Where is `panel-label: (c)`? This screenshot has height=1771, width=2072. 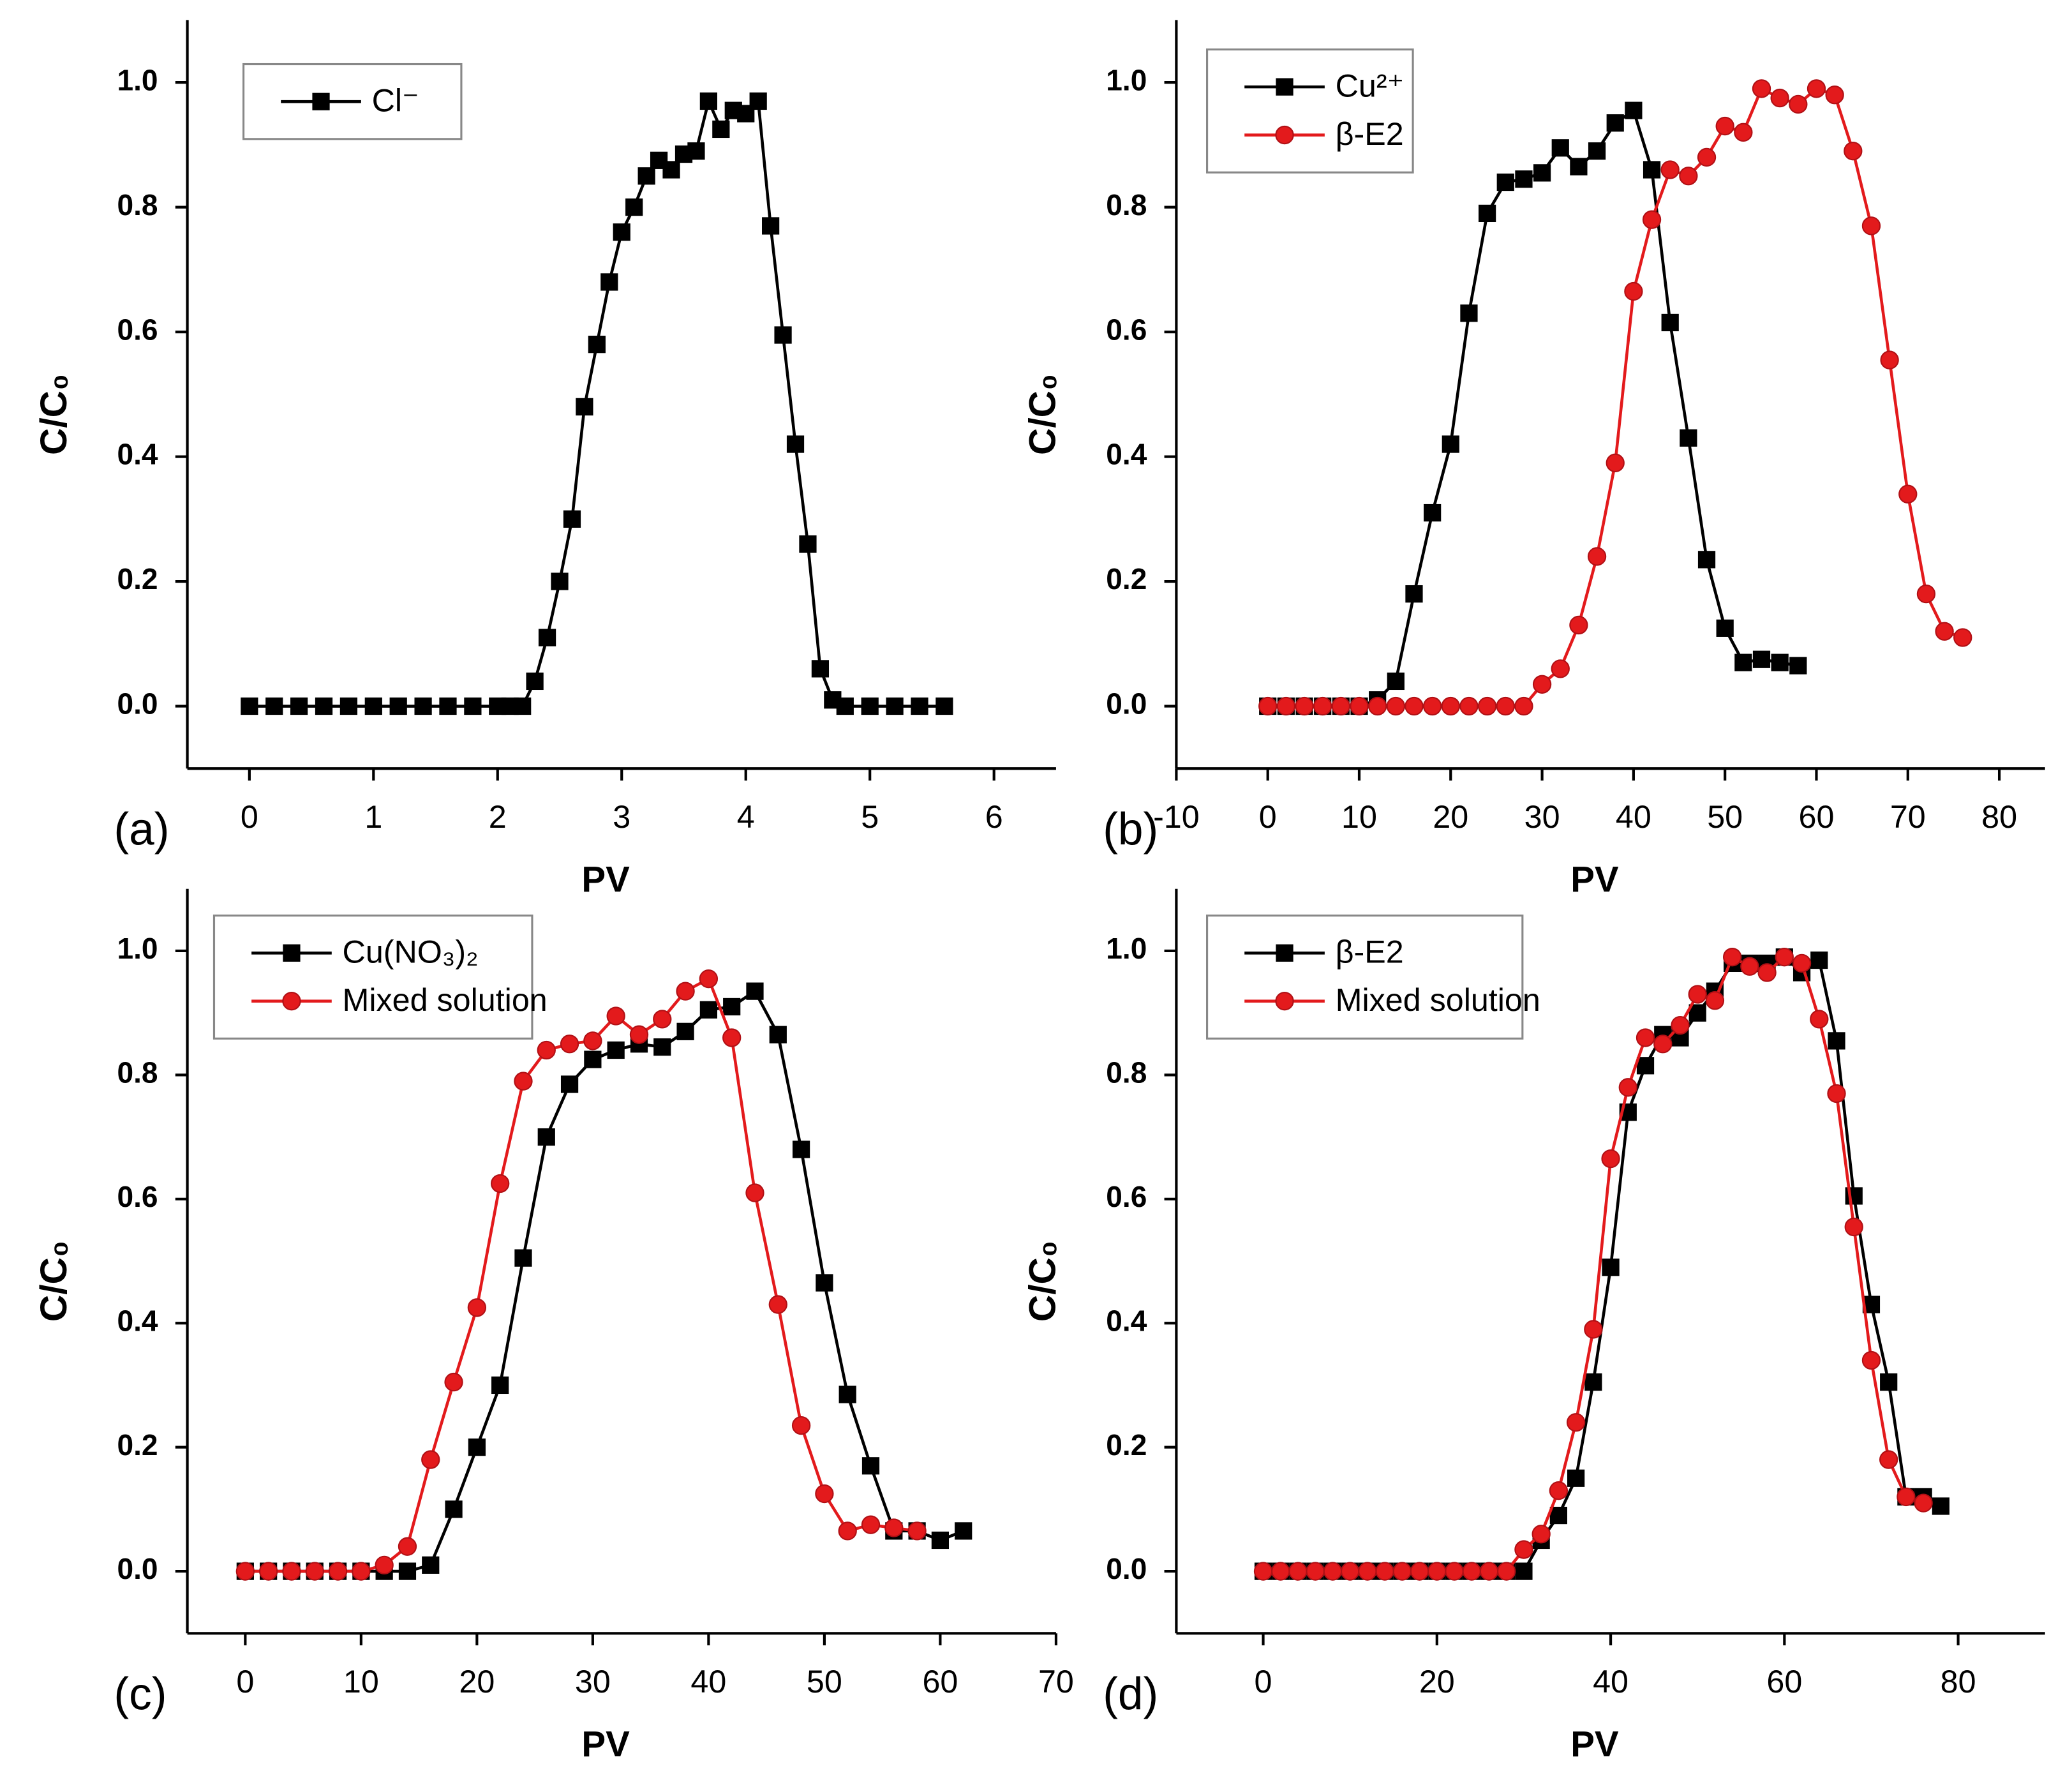
panel-label: (c) is located at coordinates (140, 1695).